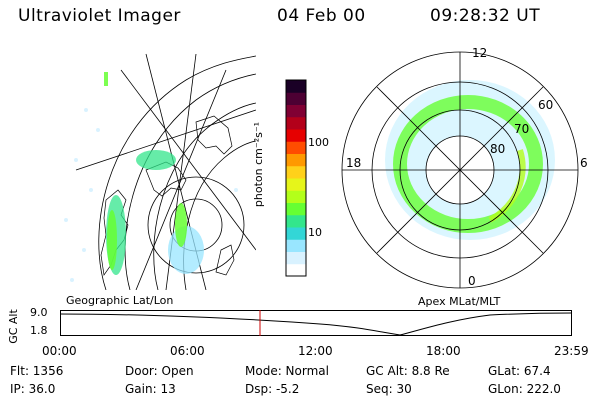 This screenshot has width=600, height=400. I want to click on mlt-label-6: 6, so click(584, 163).